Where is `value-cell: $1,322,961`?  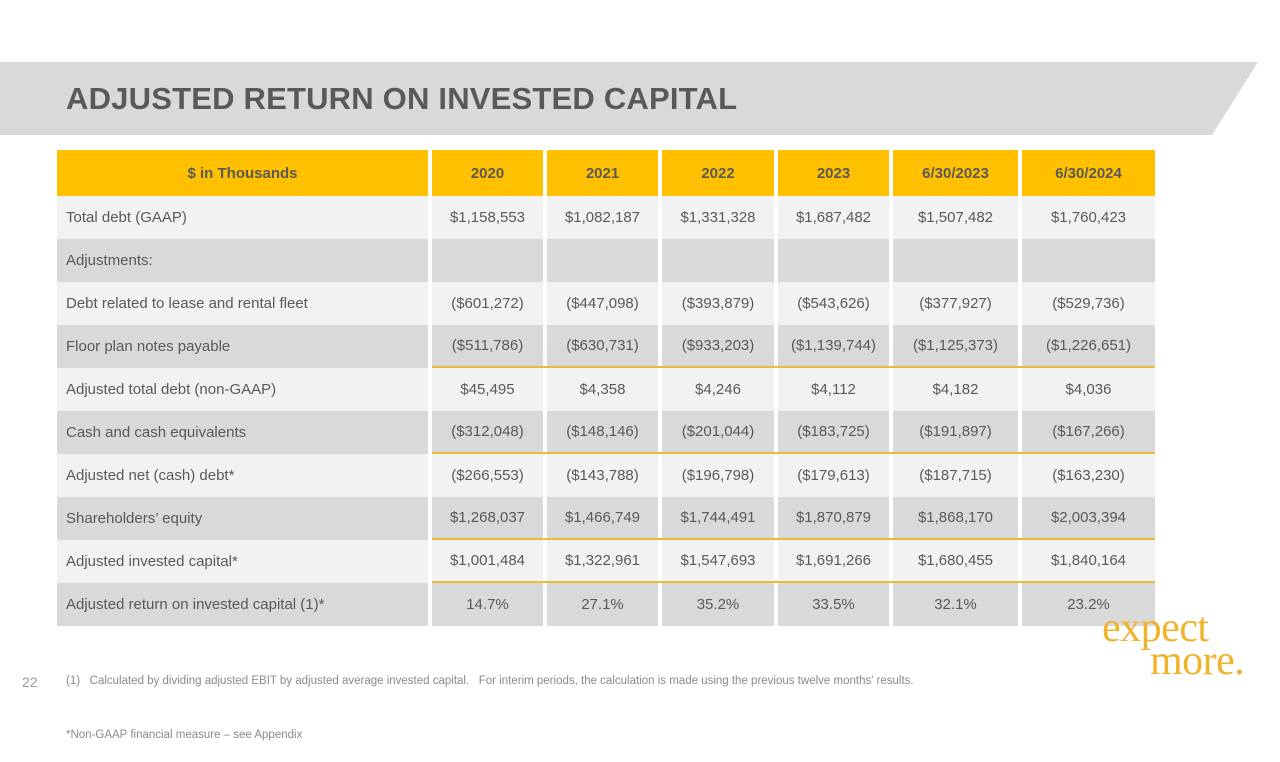
value-cell: $1,322,961 is located at coordinates (602, 560).